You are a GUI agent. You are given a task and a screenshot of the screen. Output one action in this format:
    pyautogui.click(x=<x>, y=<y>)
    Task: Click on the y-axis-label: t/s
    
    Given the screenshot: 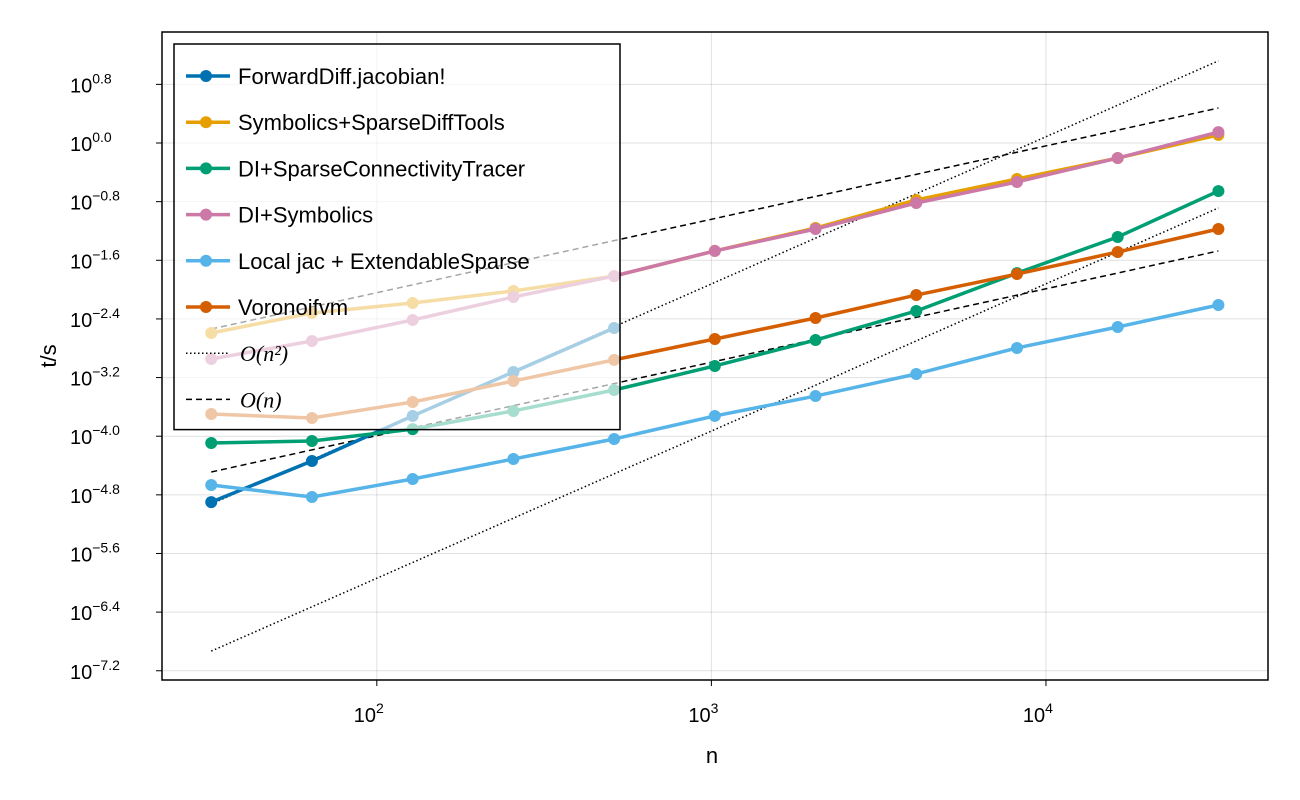 What is the action you would take?
    pyautogui.click(x=48, y=355)
    